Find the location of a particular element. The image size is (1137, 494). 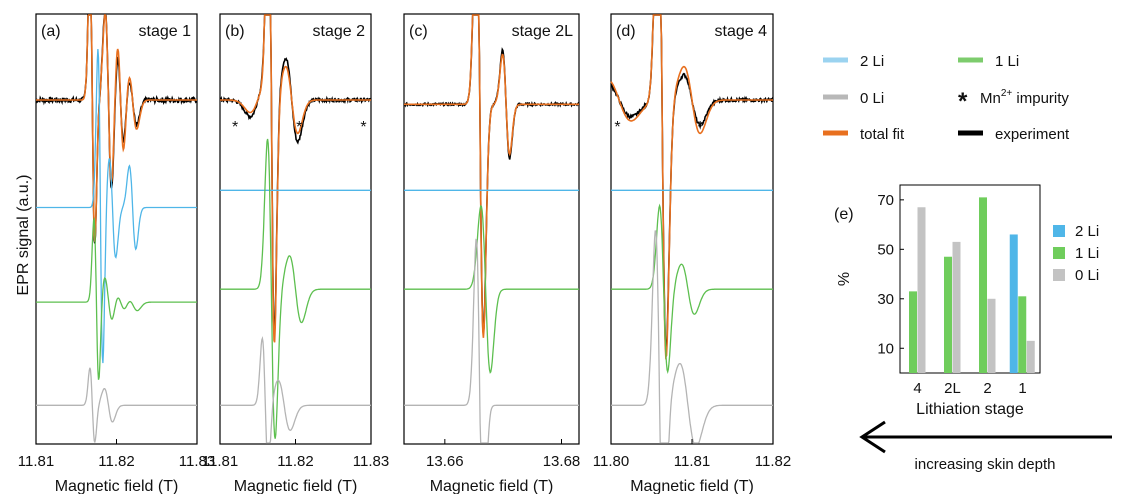

arrow-caption: increasing skin depth is located at coordinates (985, 464).